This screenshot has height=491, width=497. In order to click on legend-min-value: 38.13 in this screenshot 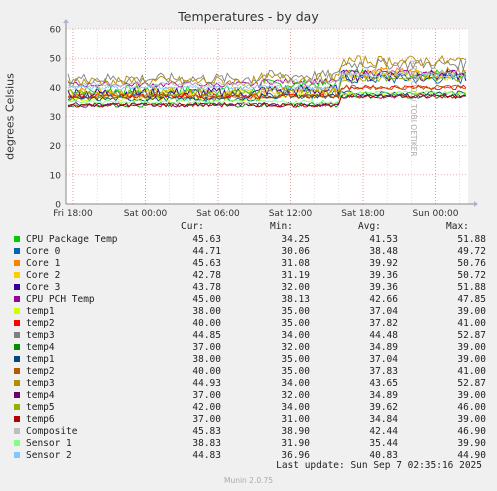, I will do `click(295, 299)`.